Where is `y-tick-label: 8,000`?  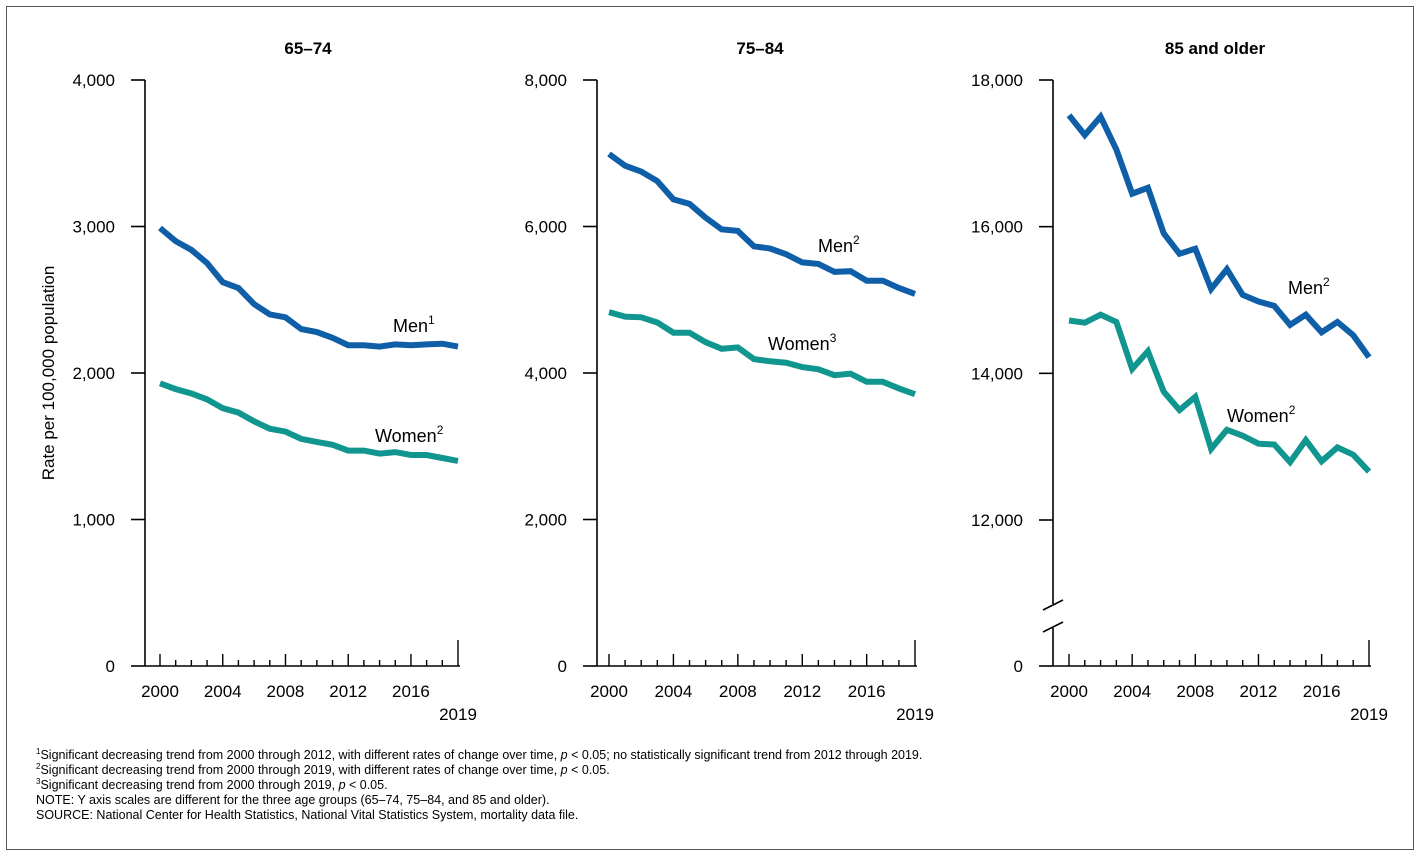 y-tick-label: 8,000 is located at coordinates (545, 80).